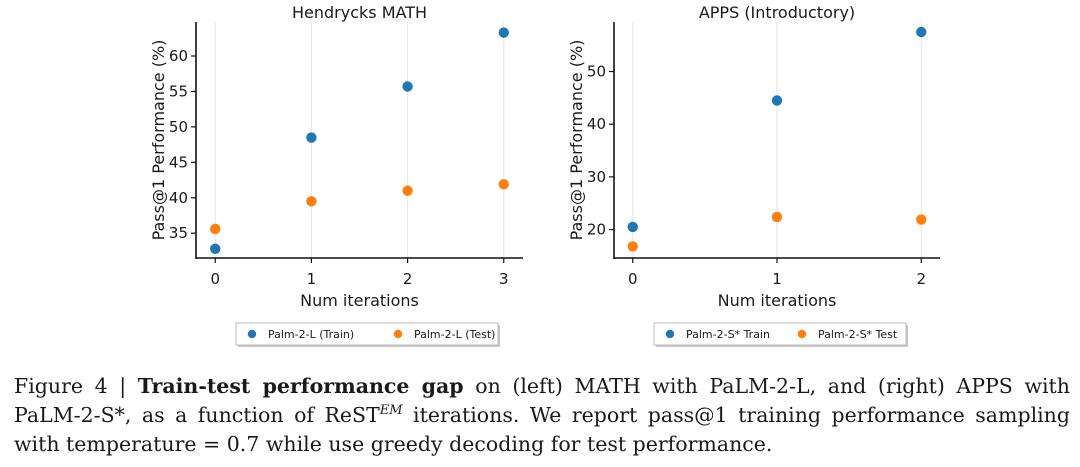  Describe the element at coordinates (504, 279) in the screenshot. I see `math-x-tick-label: 3` at that location.